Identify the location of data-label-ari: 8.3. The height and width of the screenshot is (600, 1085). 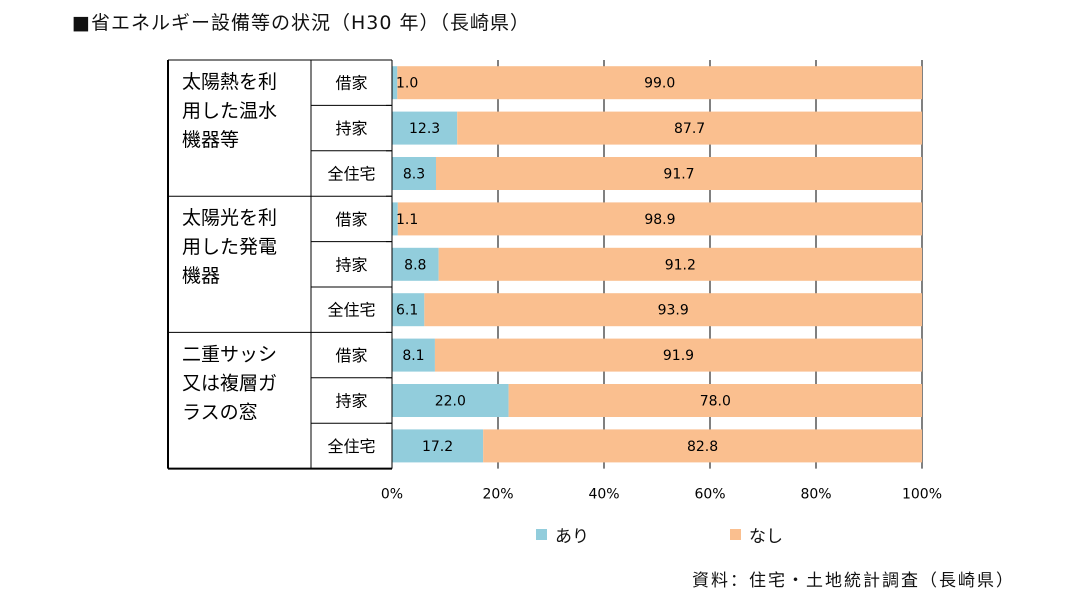
(414, 175).